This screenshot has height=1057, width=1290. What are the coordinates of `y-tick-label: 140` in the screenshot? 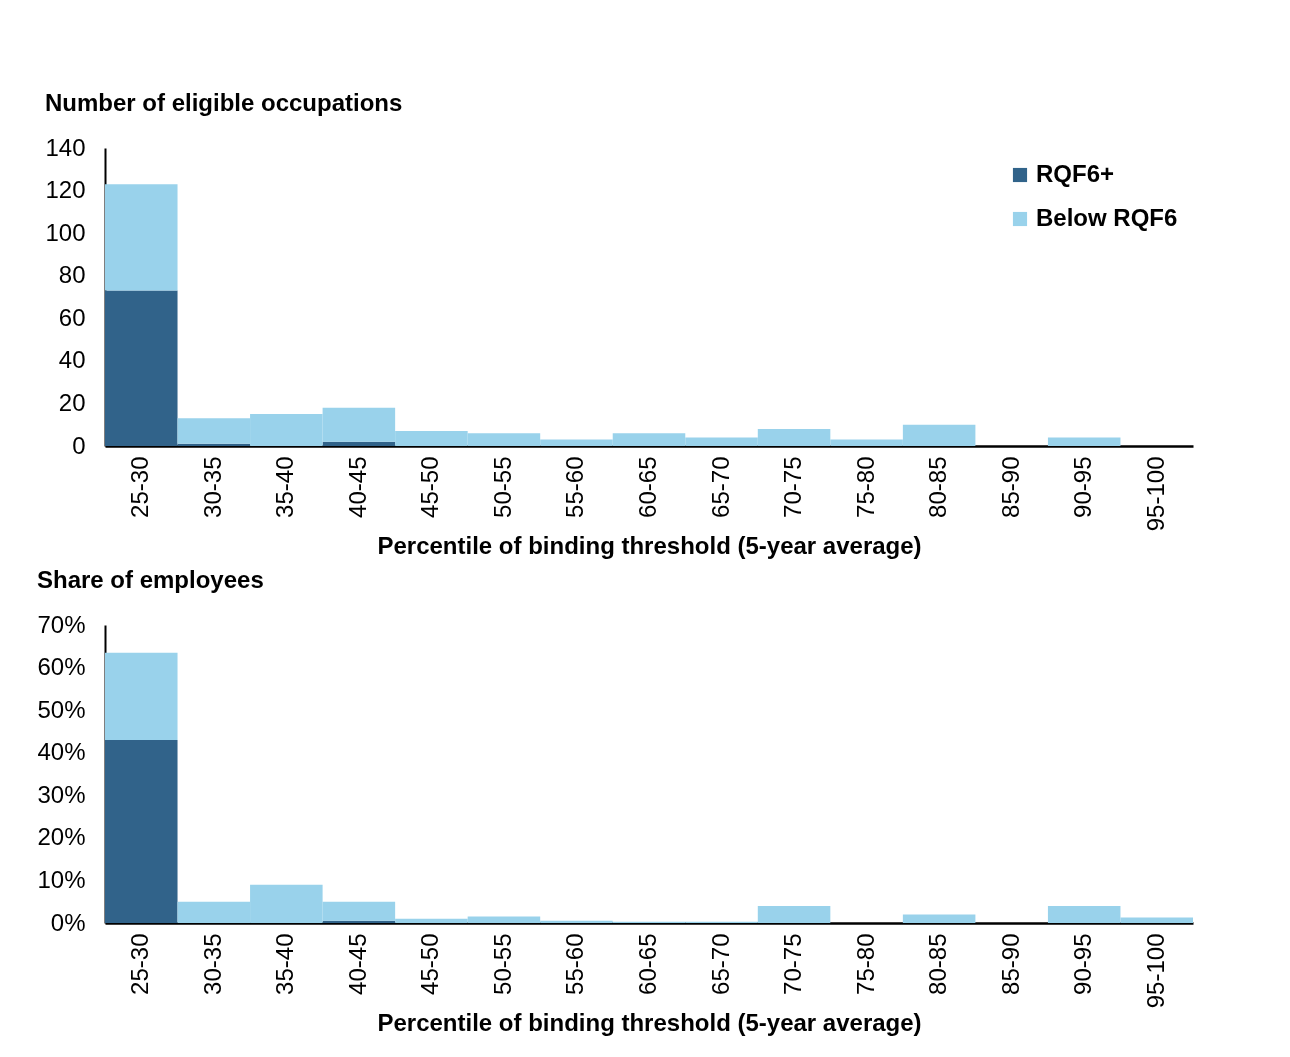 It's located at (65, 147).